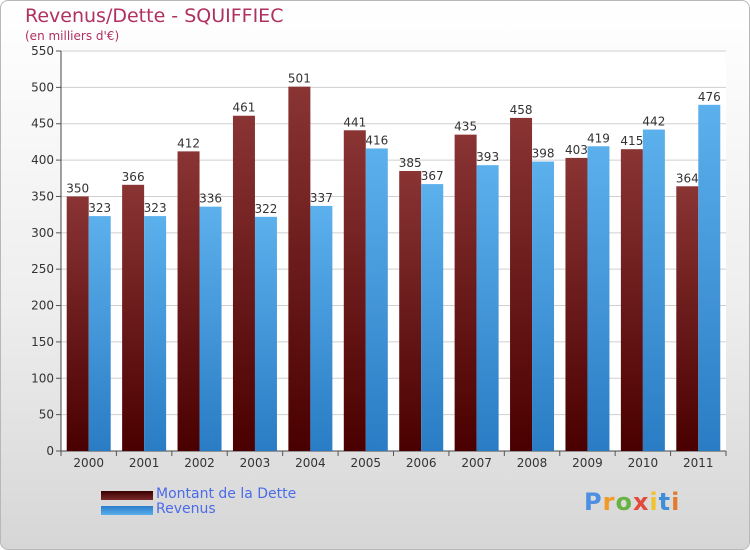 This screenshot has width=750, height=550. What do you see at coordinates (321, 198) in the screenshot?
I see `data-label-revenus: 337` at bounding box center [321, 198].